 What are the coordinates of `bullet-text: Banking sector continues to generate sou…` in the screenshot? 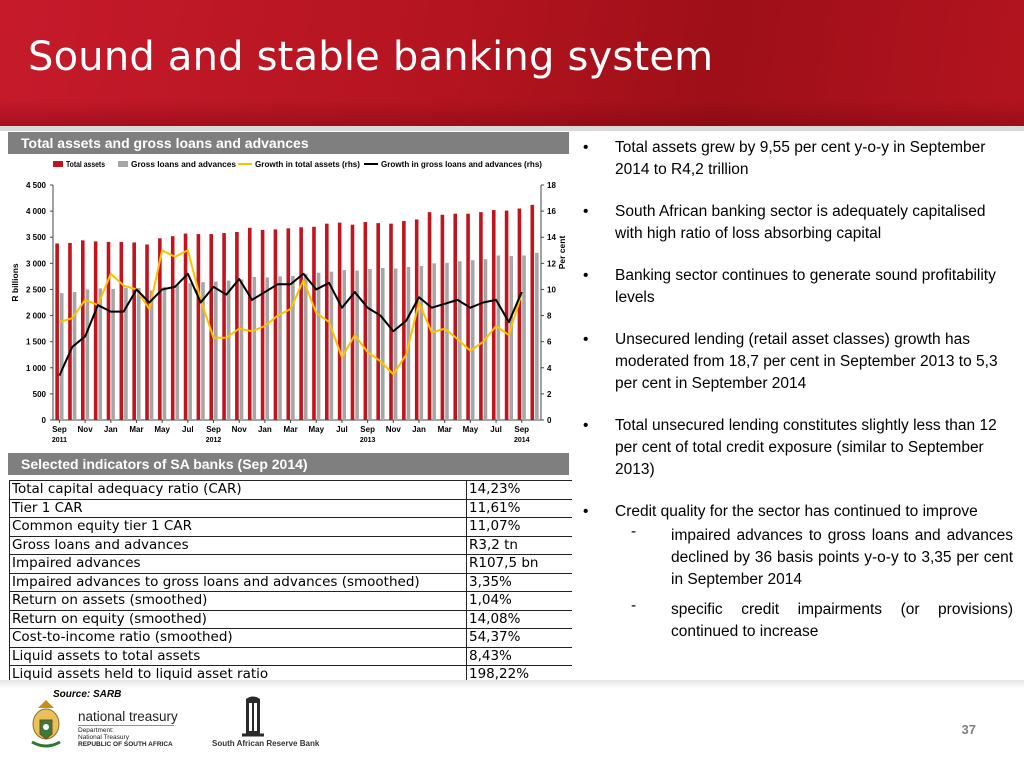 It's located at (805, 286).